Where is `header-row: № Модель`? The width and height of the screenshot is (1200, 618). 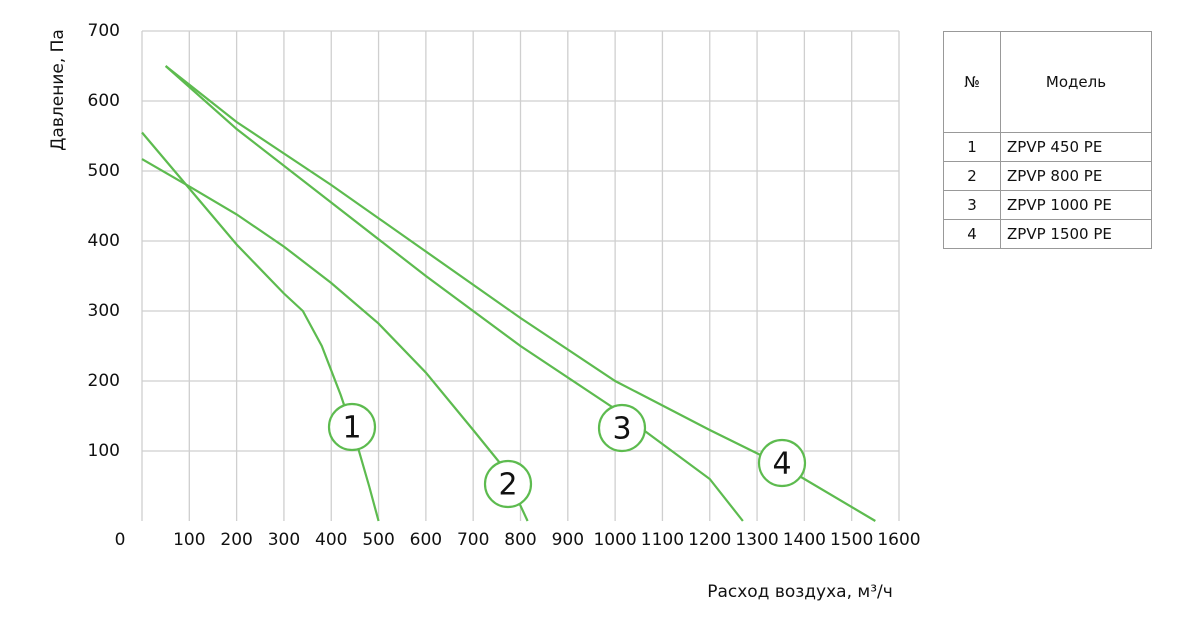
header-row: № Модель is located at coordinates (1047, 82).